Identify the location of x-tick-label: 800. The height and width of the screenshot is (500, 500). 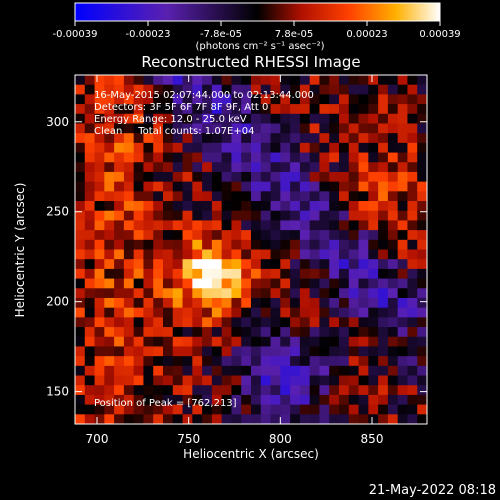
(280, 439).